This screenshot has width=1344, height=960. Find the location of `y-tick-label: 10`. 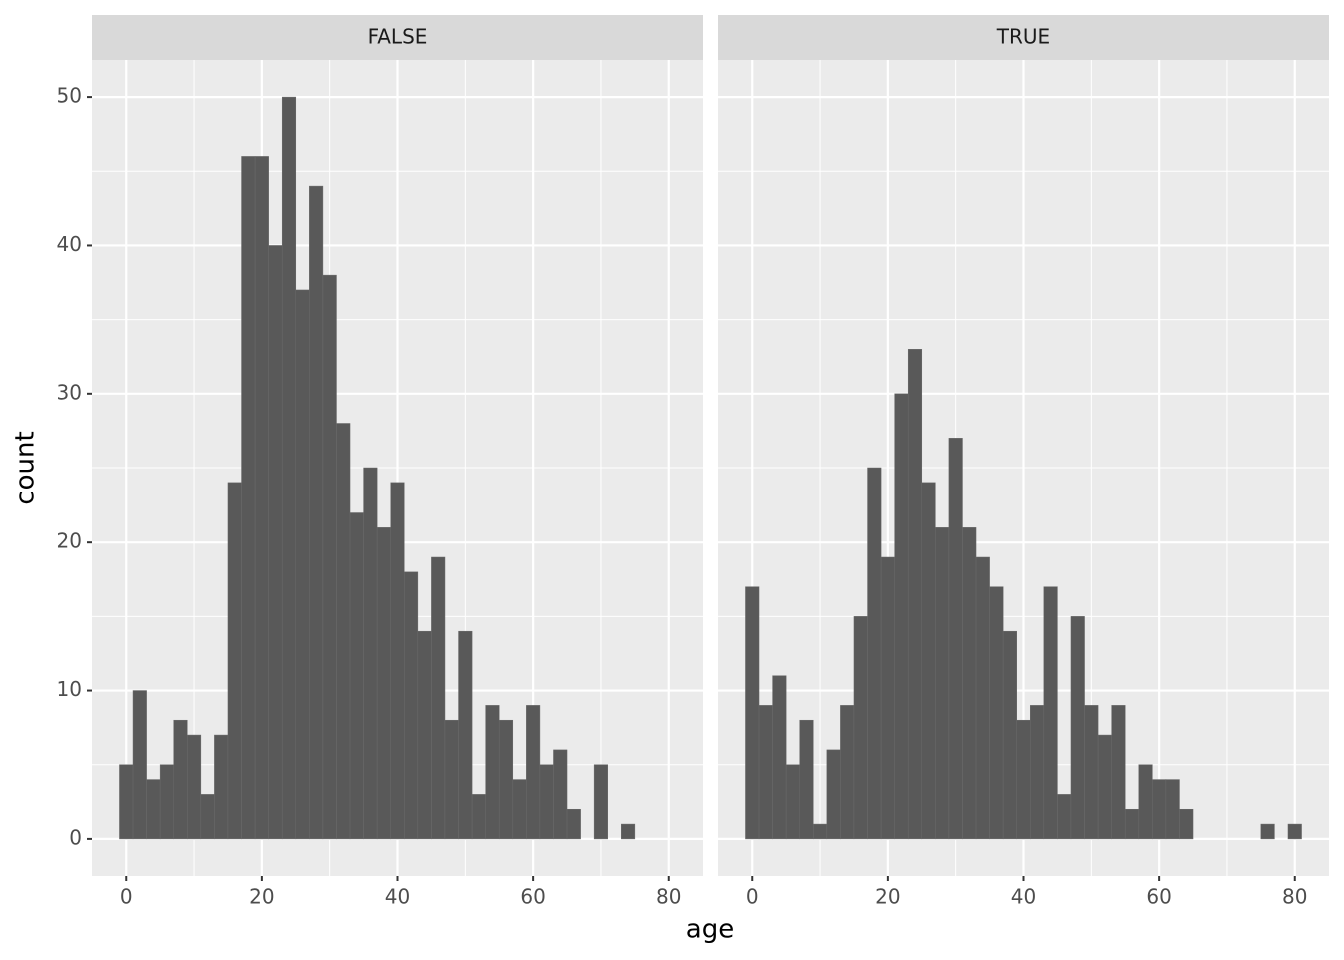

y-tick-label: 10 is located at coordinates (69, 689).